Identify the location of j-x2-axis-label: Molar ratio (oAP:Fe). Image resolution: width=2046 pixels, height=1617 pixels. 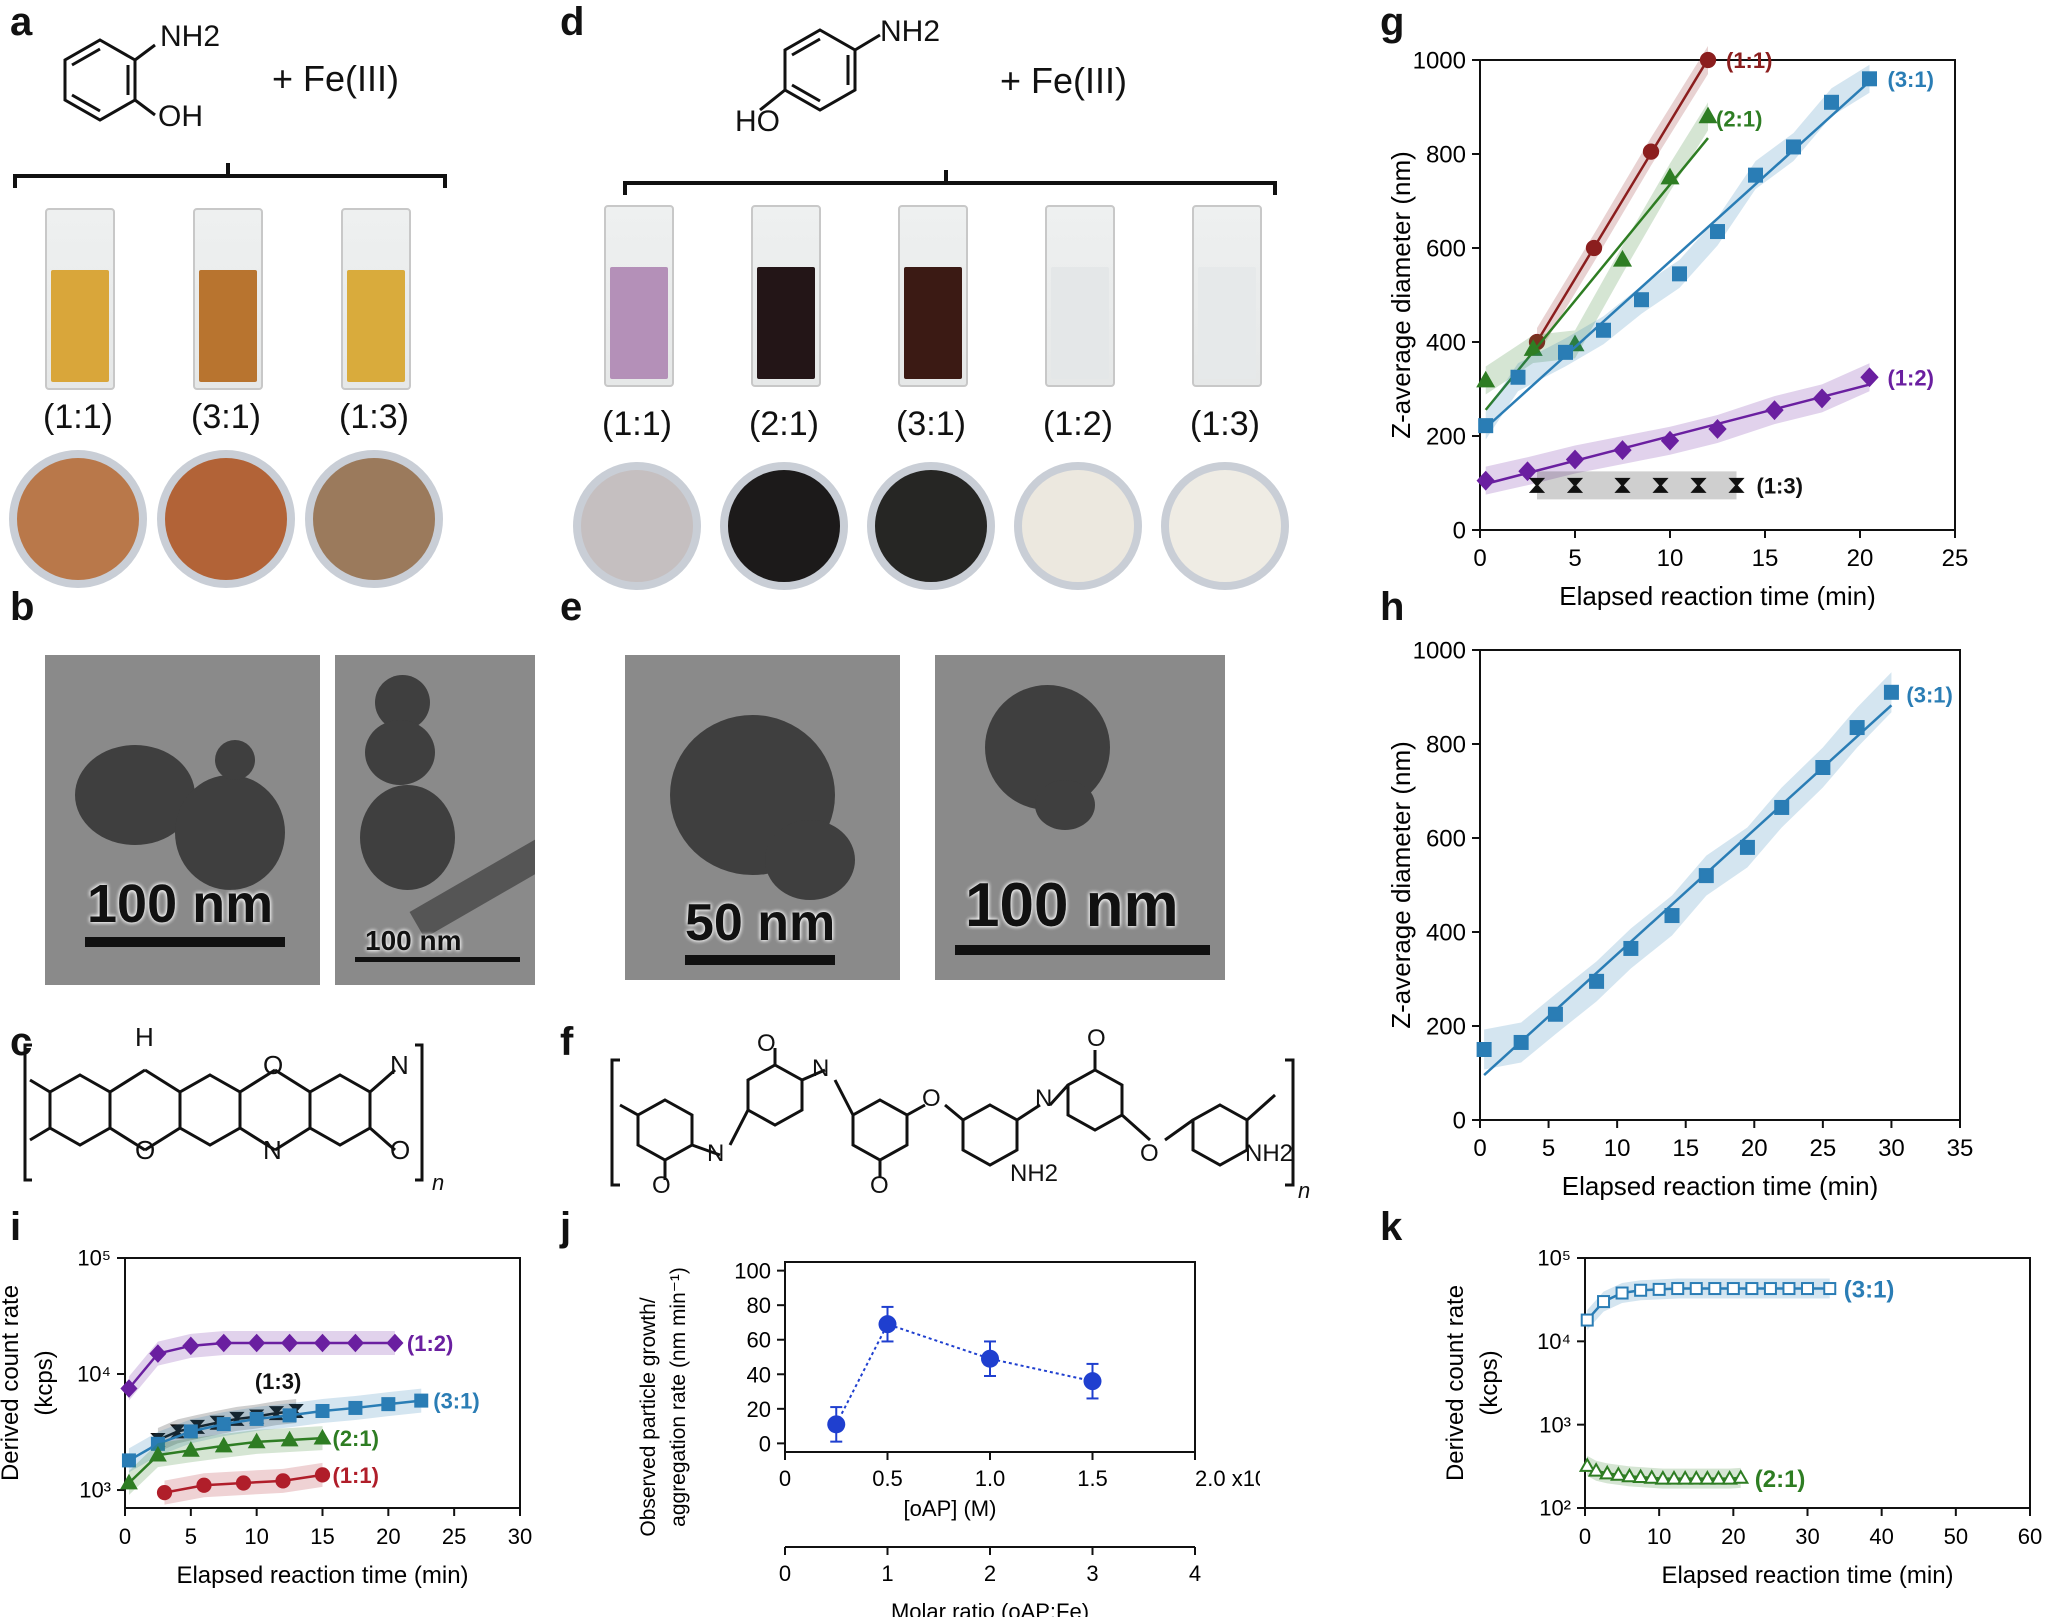
(990, 1608).